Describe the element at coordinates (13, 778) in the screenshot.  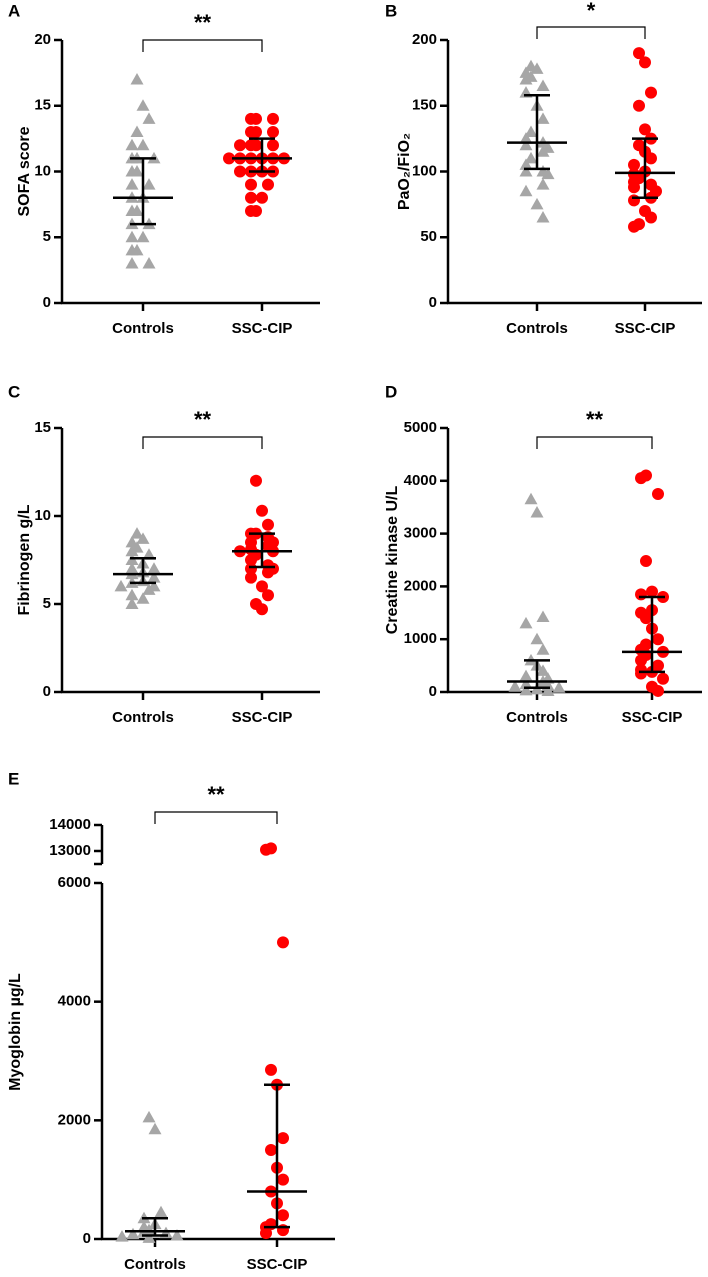
I see `panel-label: E` at that location.